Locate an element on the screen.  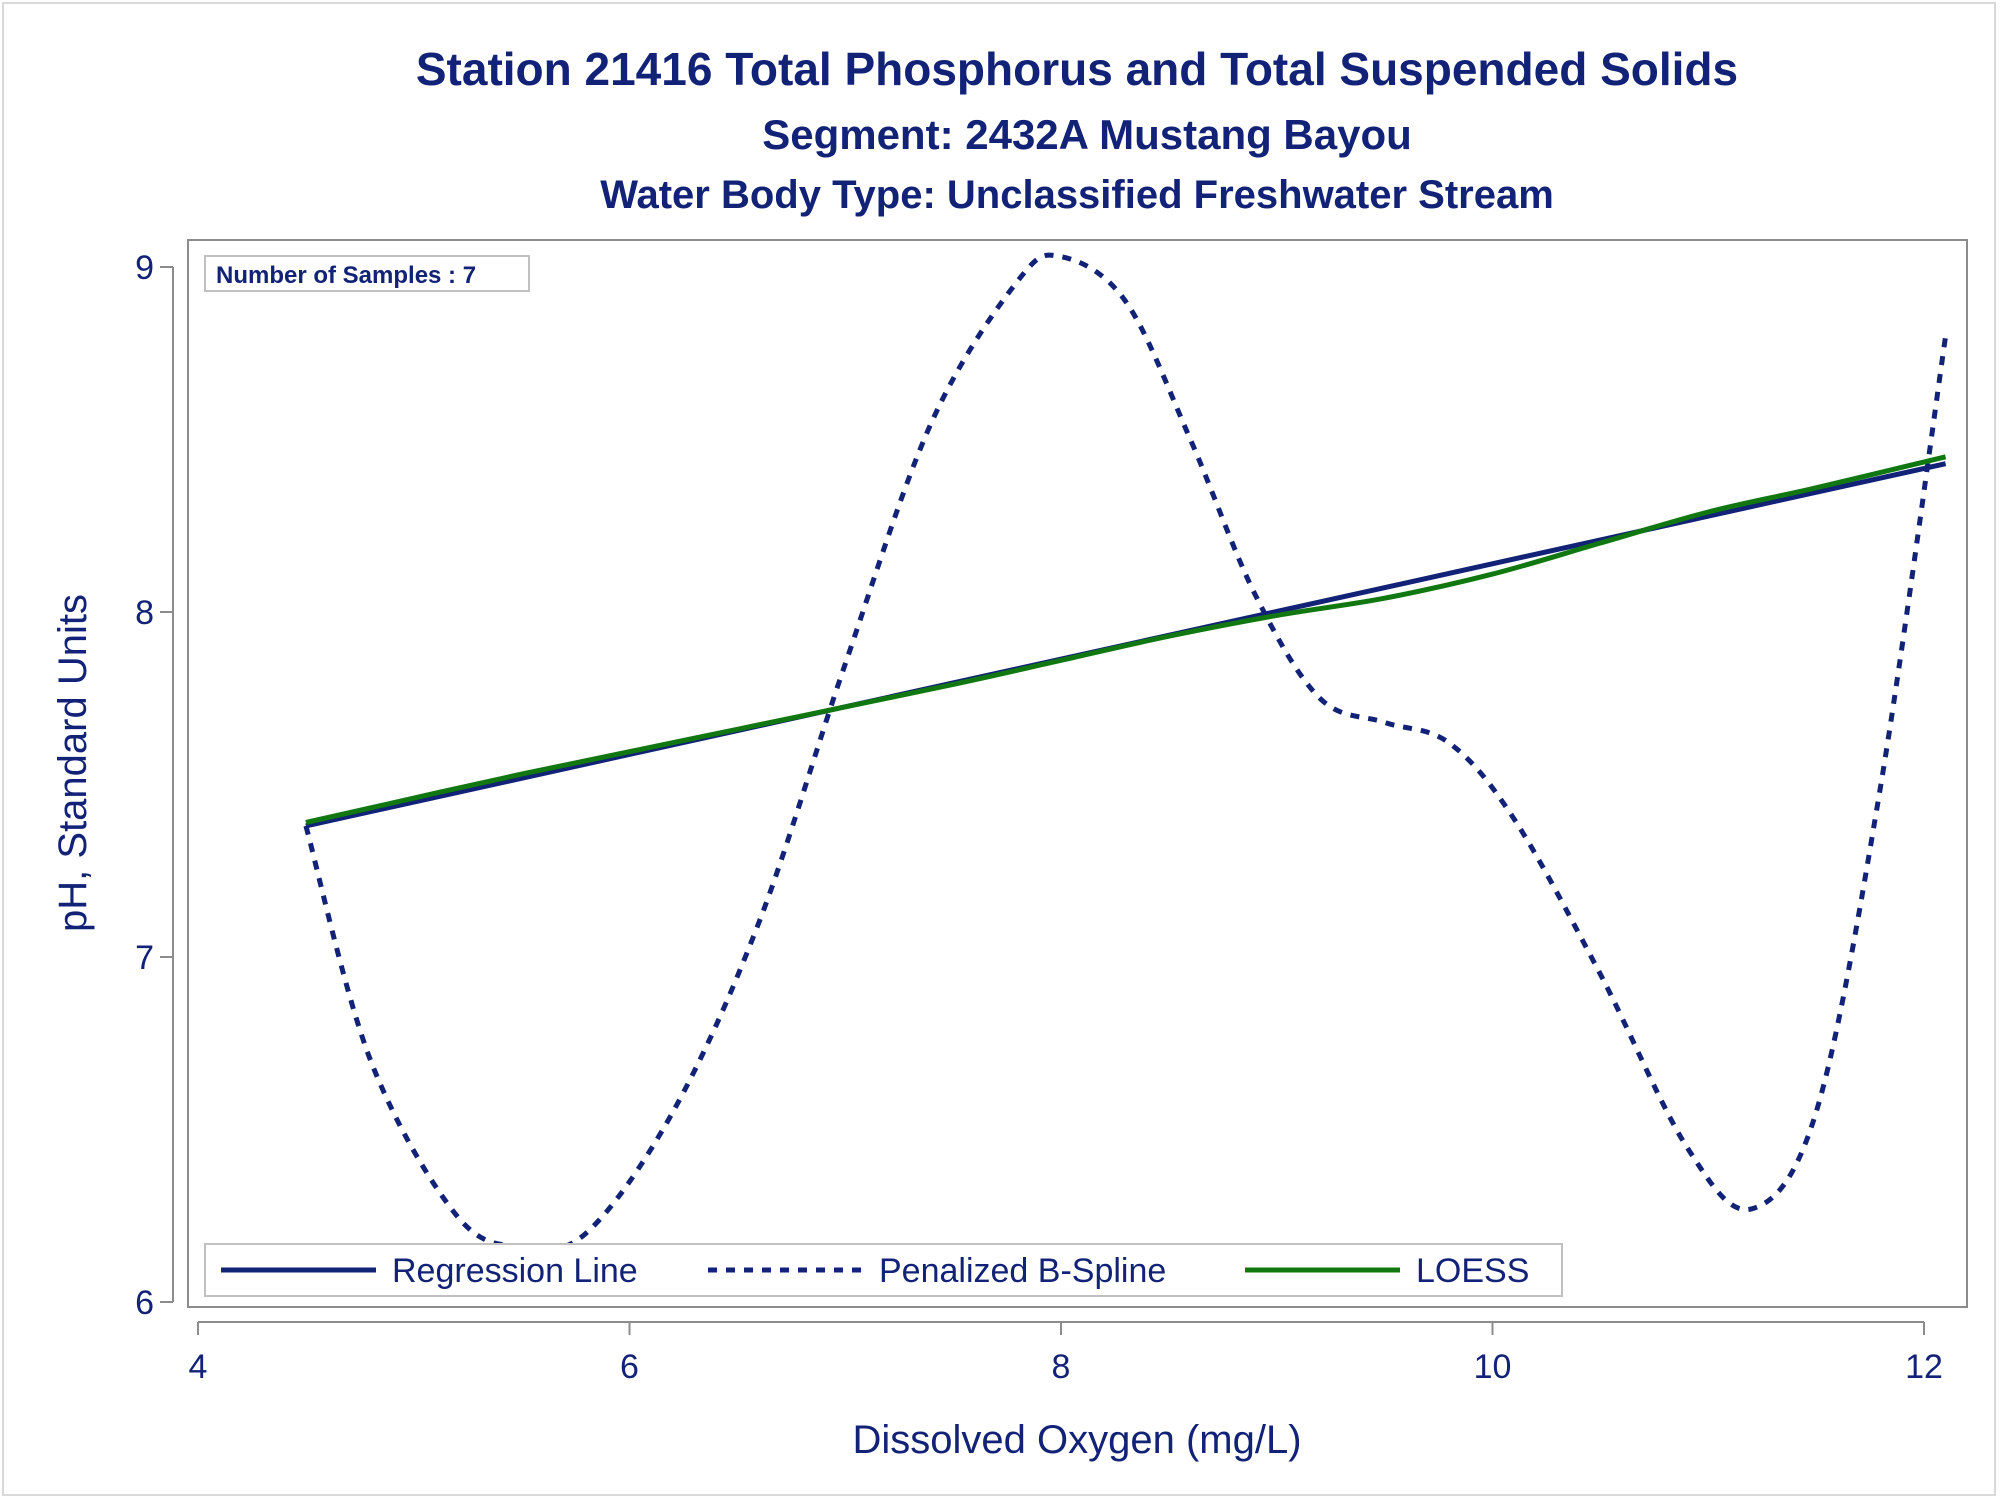
legend: Regression Line Penalized B-Spline LOESS is located at coordinates (883, 1270).